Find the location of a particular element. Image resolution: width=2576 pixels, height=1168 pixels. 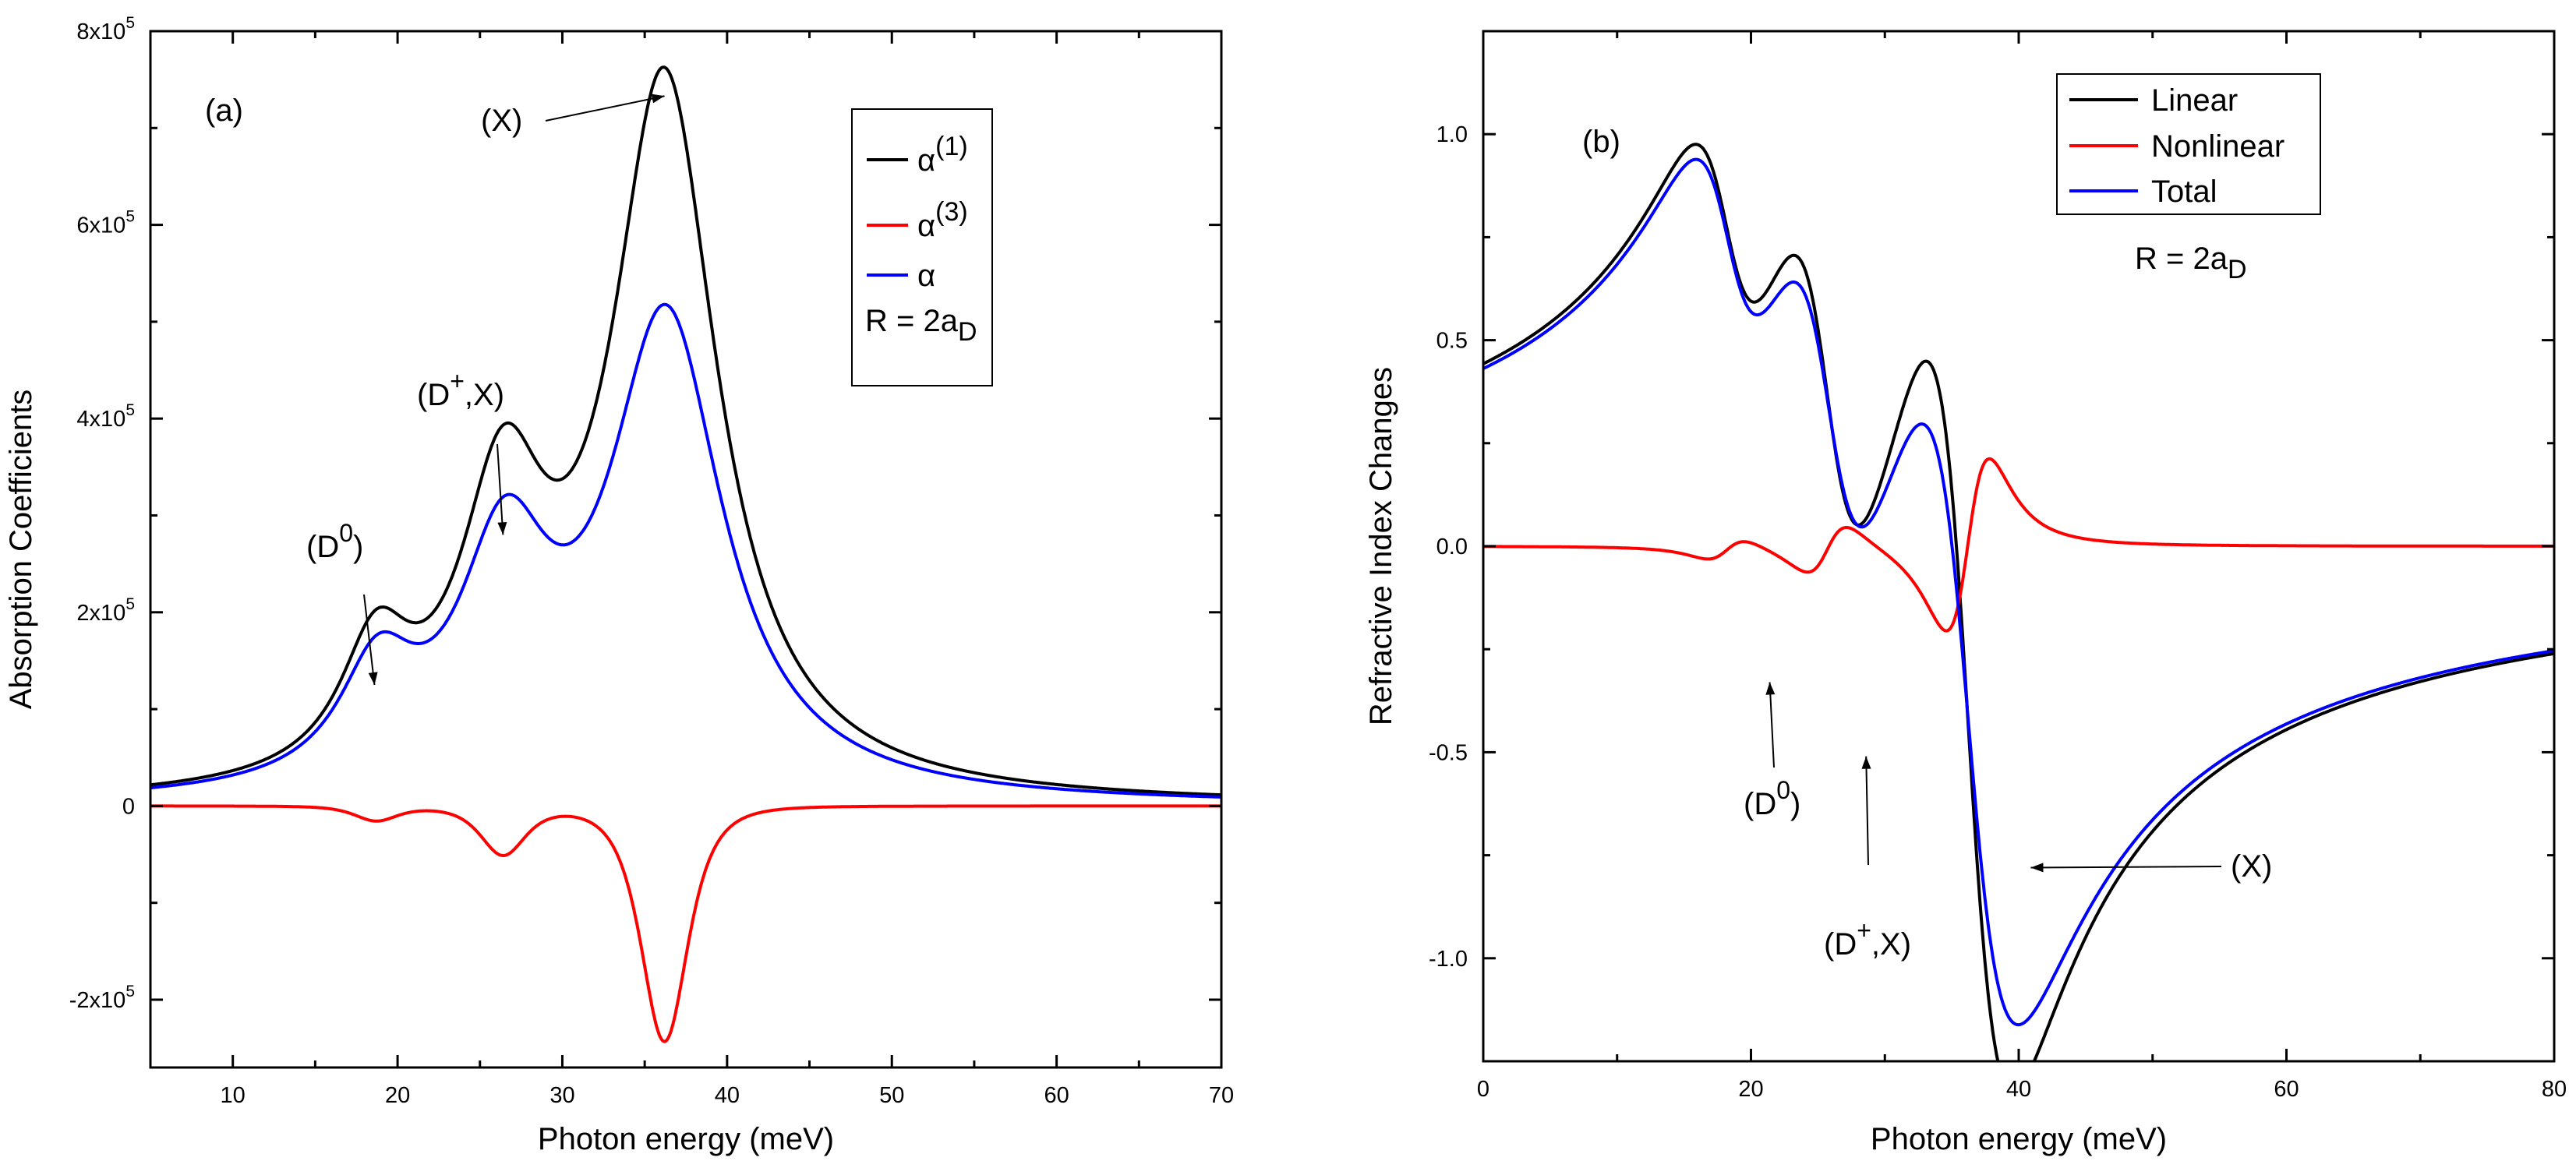

x-tick-label: 80 is located at coordinates (2554, 1089).